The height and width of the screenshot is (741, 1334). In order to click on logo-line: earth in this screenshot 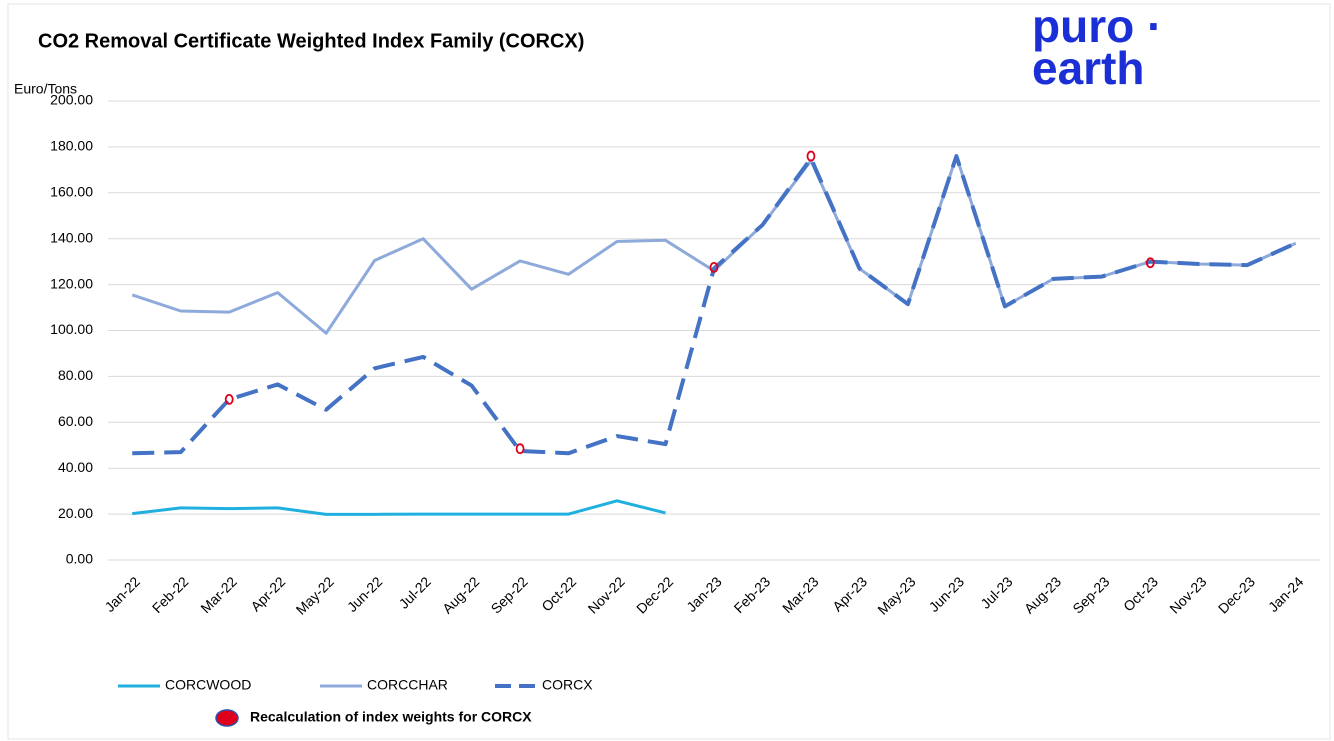, I will do `click(1088, 68)`.